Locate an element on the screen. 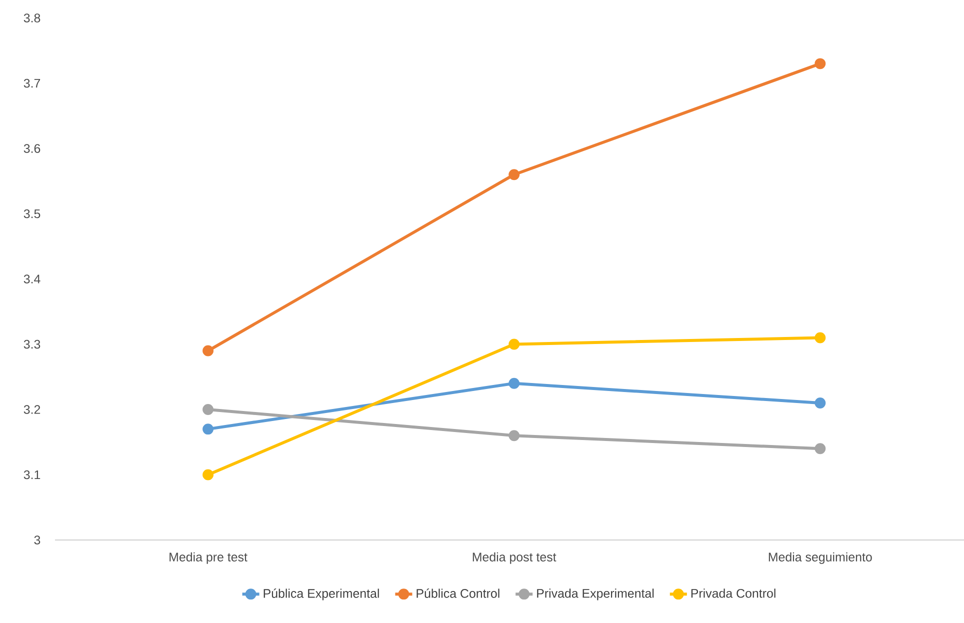 Image resolution: width=964 pixels, height=623 pixels. y-tick-label: 3.1 is located at coordinates (32, 475).